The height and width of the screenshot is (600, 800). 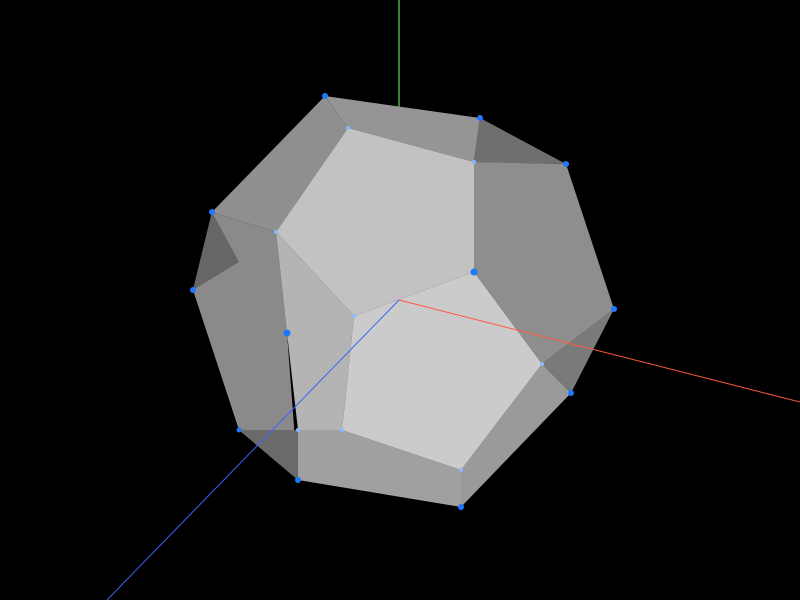 I want to click on face-front-top, so click(x=375, y=222).